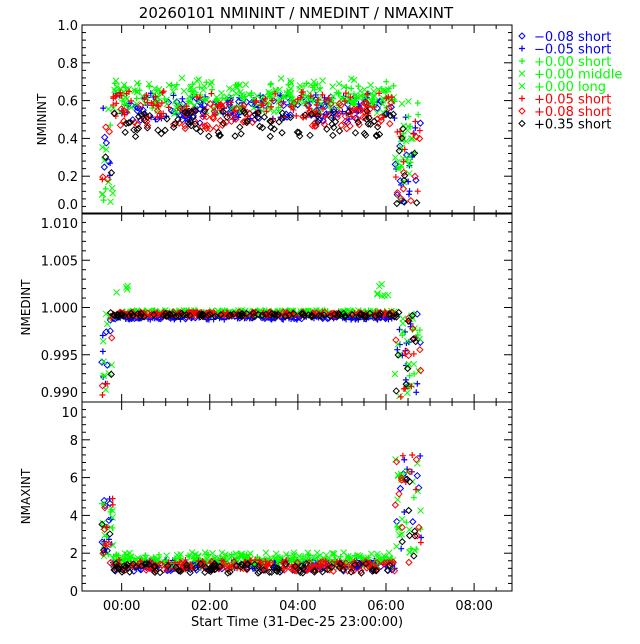 This screenshot has width=640, height=644. I want to click on legend-item: +0.05 short, so click(565, 100).